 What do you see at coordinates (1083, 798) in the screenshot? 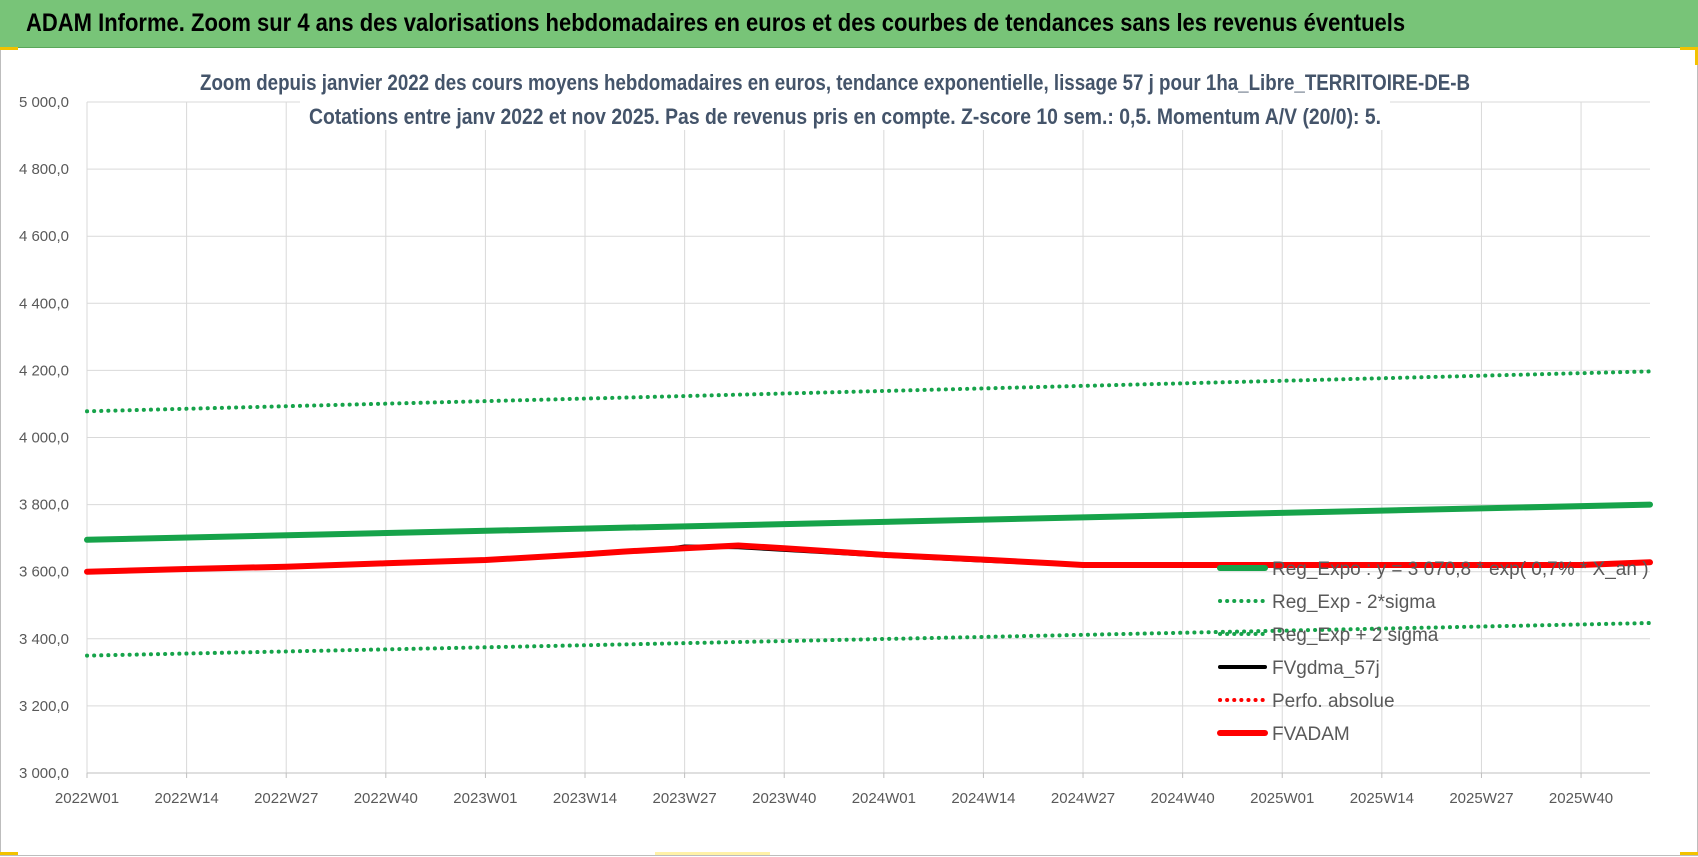
I see `x-tick-label: 2024W27` at bounding box center [1083, 798].